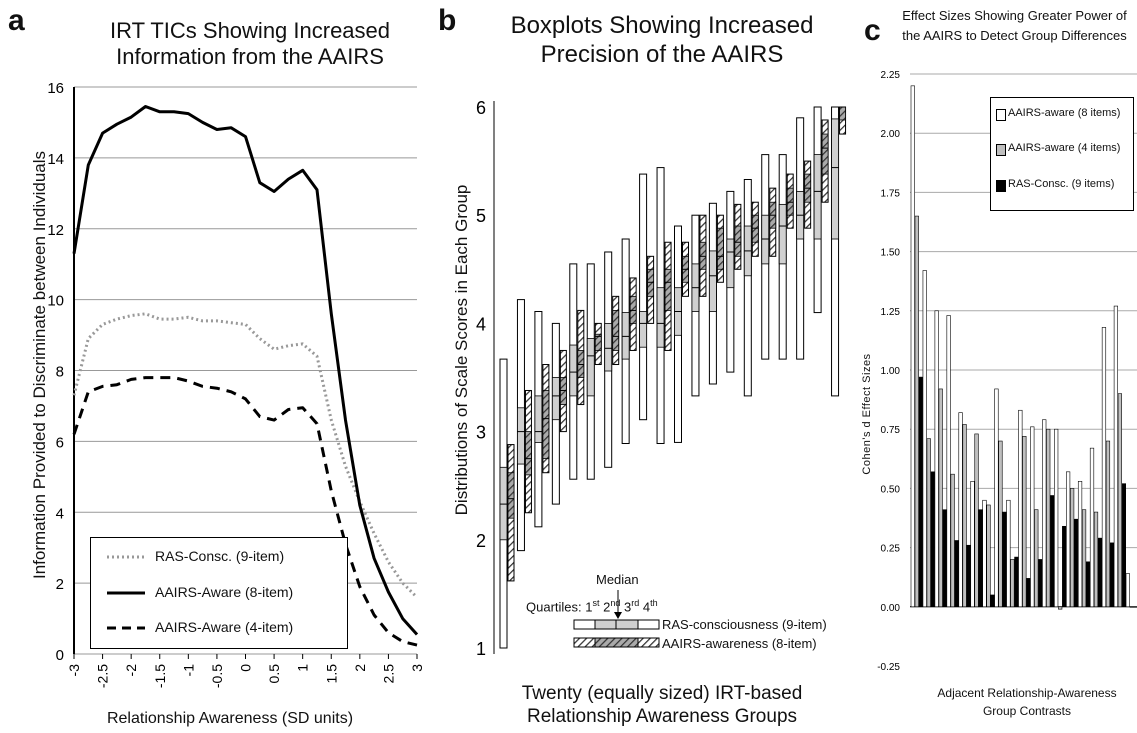  What do you see at coordinates (615, 603) in the screenshot?
I see `q2-sup: nd` at bounding box center [615, 603].